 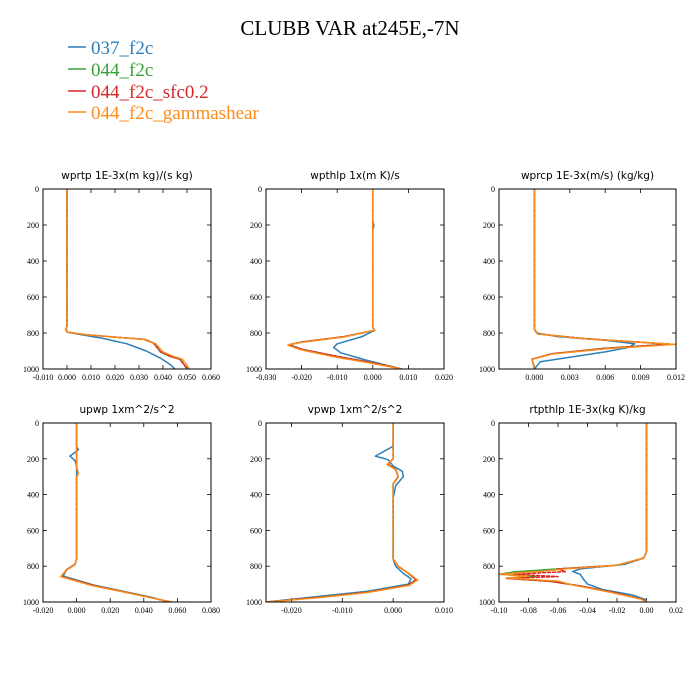 I want to click on x-tick-label: -0.08, so click(x=528, y=610).